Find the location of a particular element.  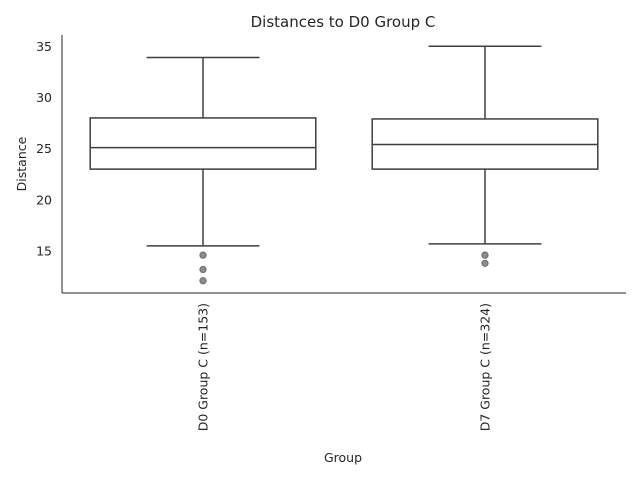

y-tick-label: 15 is located at coordinates (44, 251).